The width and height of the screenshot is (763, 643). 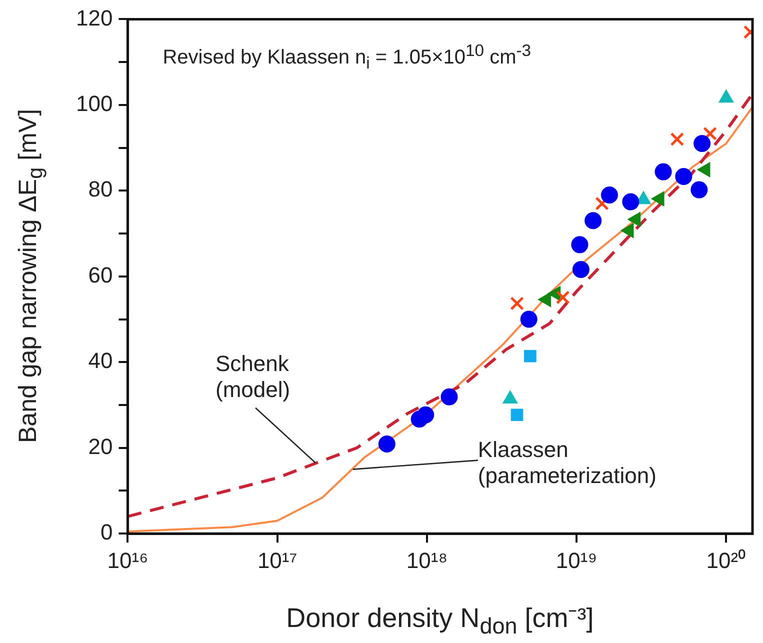 What do you see at coordinates (100, 446) in the screenshot?
I see `y-tick-label: 20` at bounding box center [100, 446].